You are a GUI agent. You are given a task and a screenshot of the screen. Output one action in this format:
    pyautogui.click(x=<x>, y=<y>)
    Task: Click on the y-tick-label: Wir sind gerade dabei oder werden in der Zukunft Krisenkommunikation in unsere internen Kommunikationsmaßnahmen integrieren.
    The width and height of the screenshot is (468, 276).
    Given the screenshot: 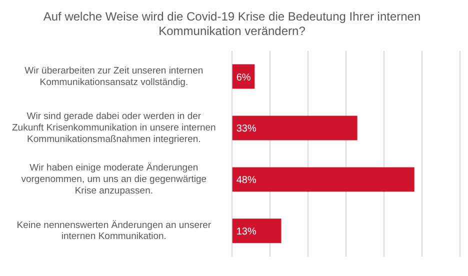 What is the action you would take?
    pyautogui.click(x=114, y=128)
    